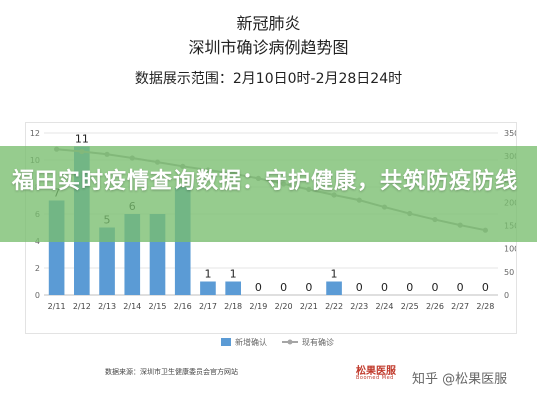 This screenshot has width=537, height=400. Describe the element at coordinates (265, 181) in the screenshot. I see `banner-text: 福田实时疫情查询数据：守护健康，共筑防疫防线` at that location.